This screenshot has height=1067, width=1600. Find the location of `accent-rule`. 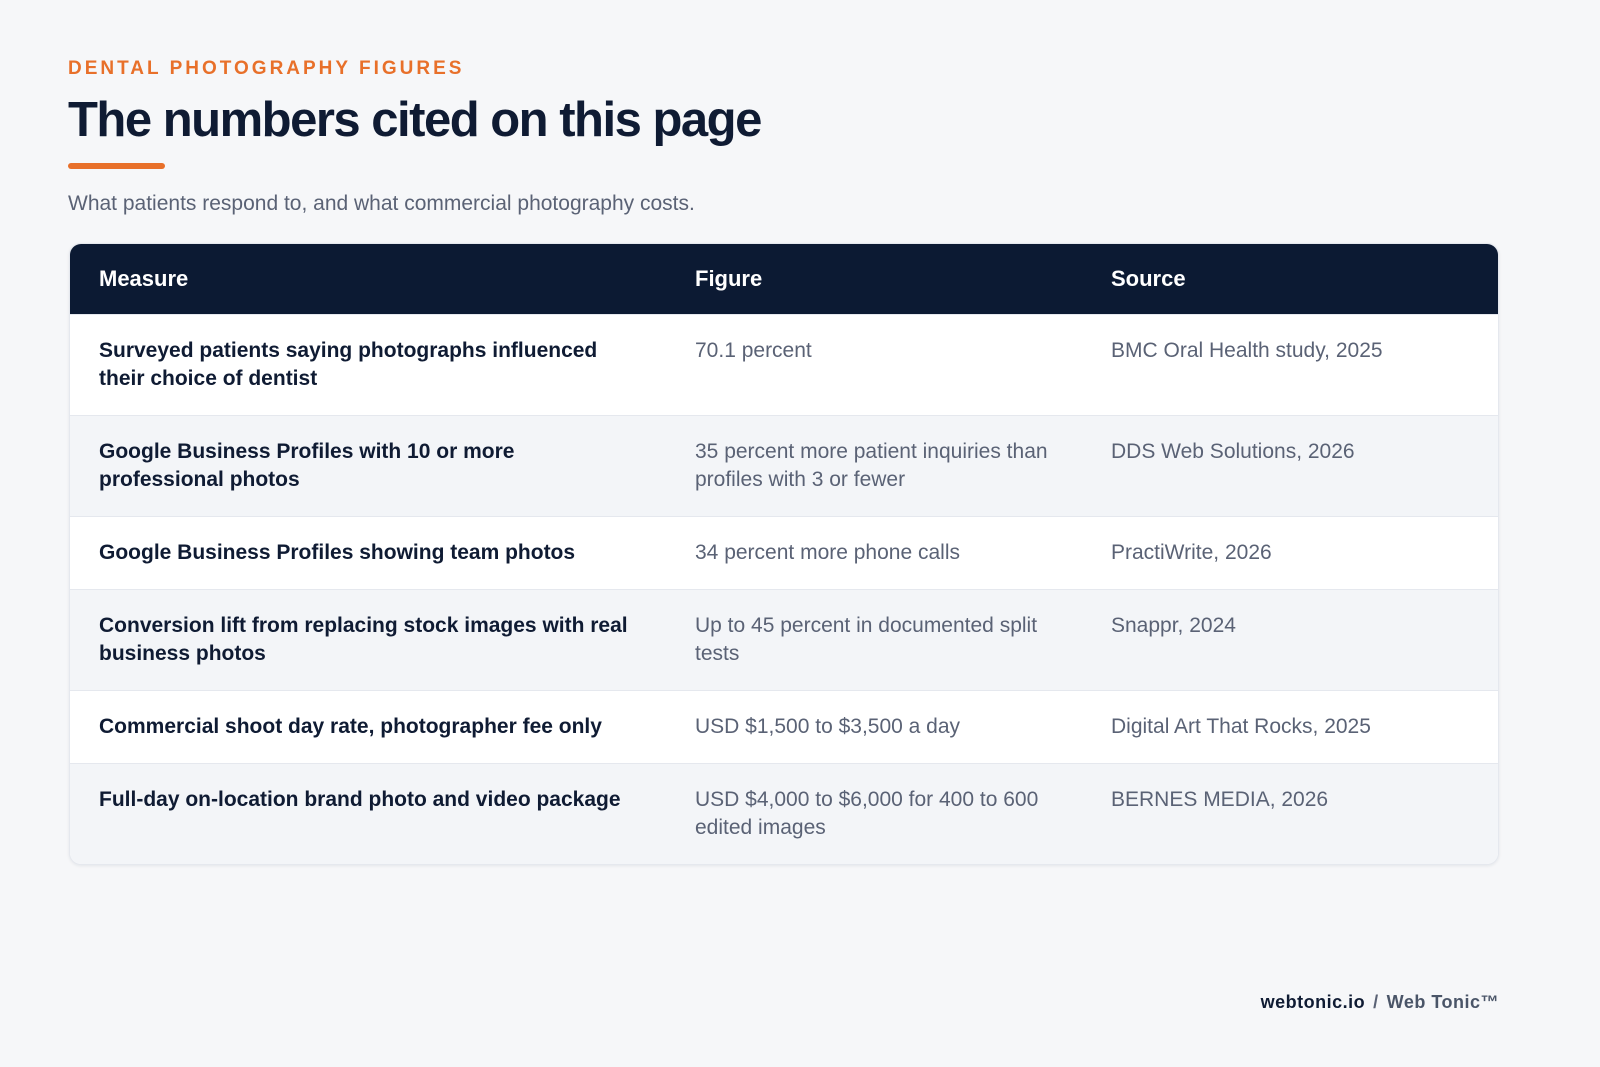

accent-rule is located at coordinates (116, 166).